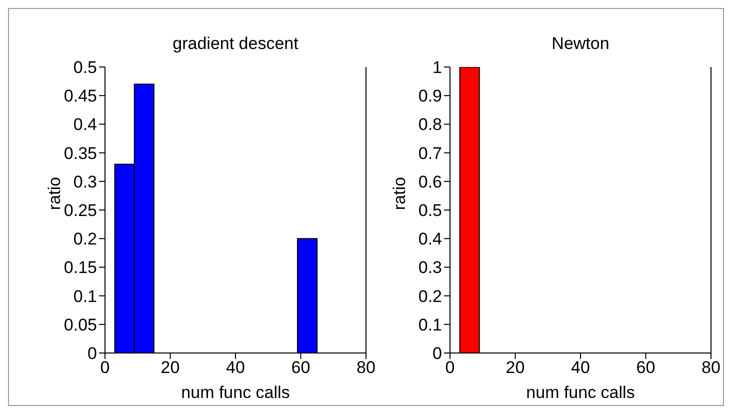 The image size is (731, 413). I want to click on y-tick-label: 0.9, so click(430, 96).